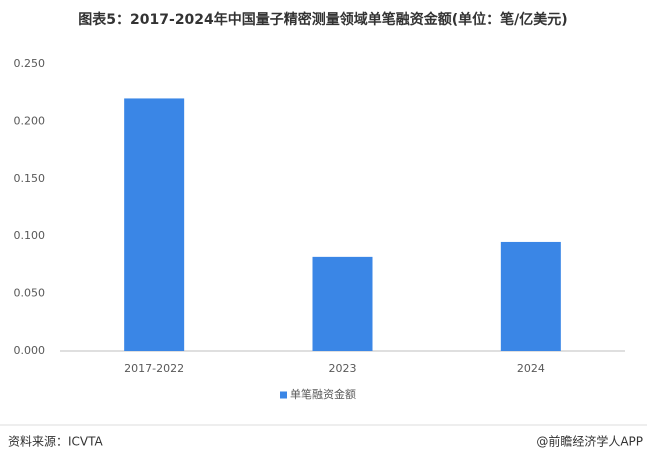  I want to click on x-tick-label: 2023, so click(343, 368).